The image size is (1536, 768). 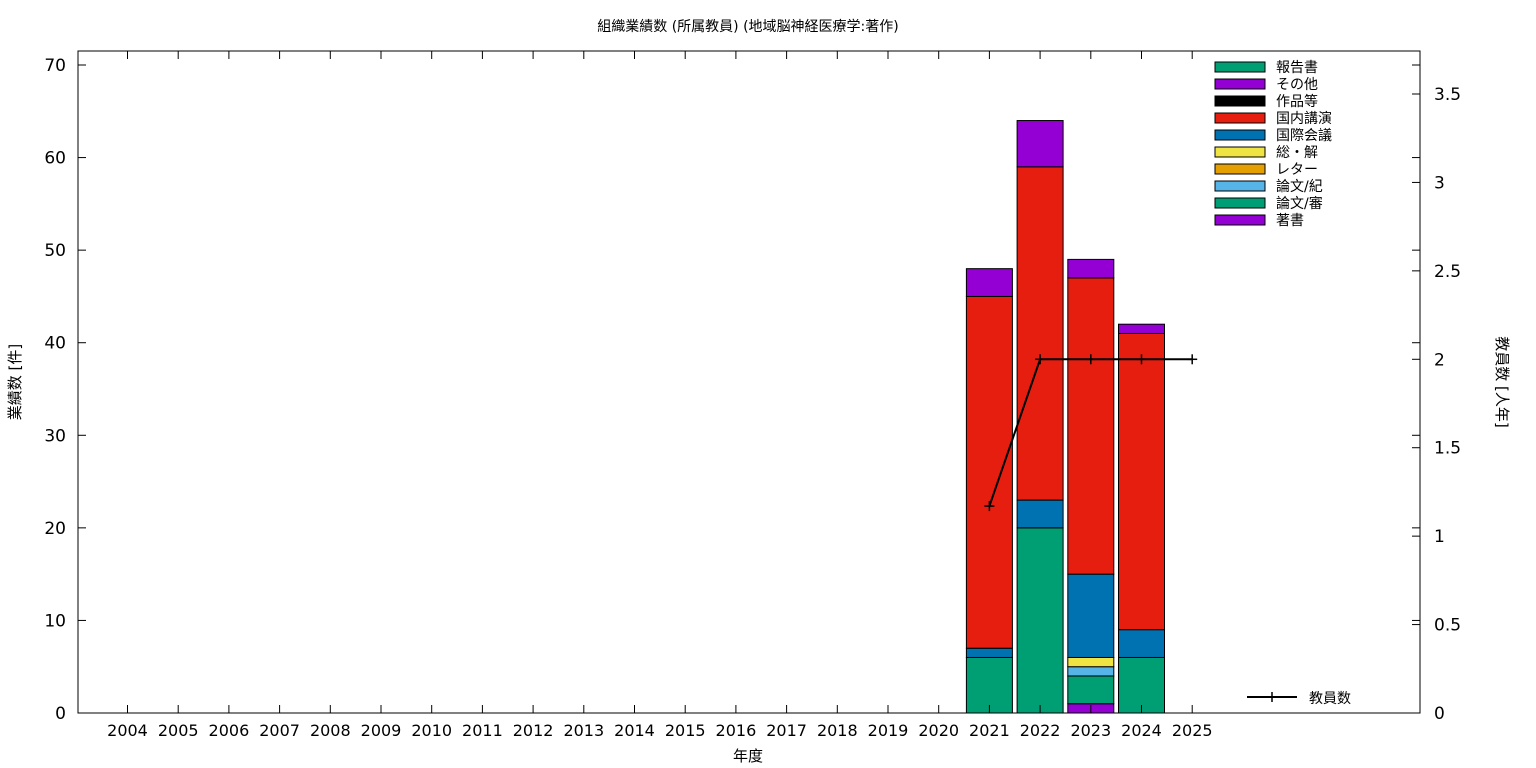 I want to click on x-tick-label: 2022, so click(x=1040, y=730).